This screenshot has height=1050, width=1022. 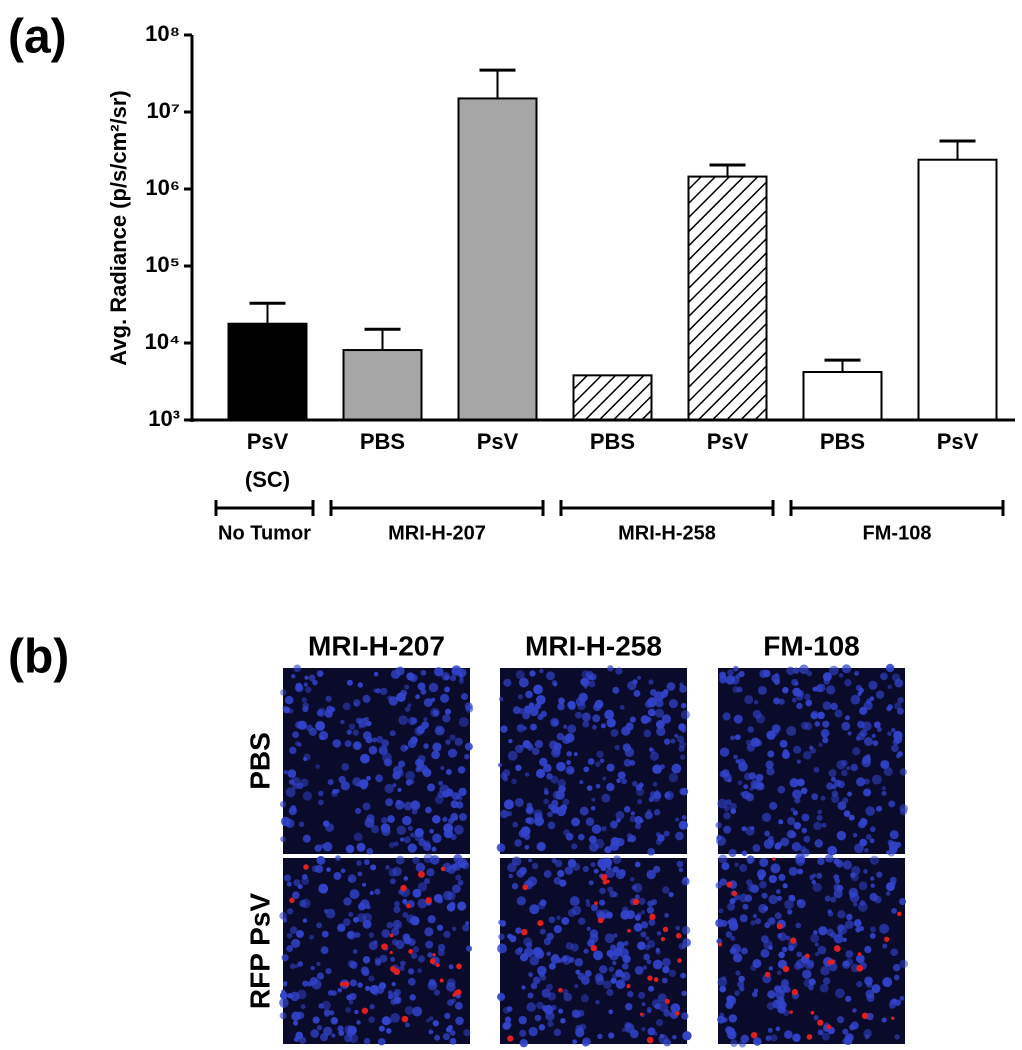 What do you see at coordinates (259, 951) in the screenshot?
I see `row-label: RFP PsV` at bounding box center [259, 951].